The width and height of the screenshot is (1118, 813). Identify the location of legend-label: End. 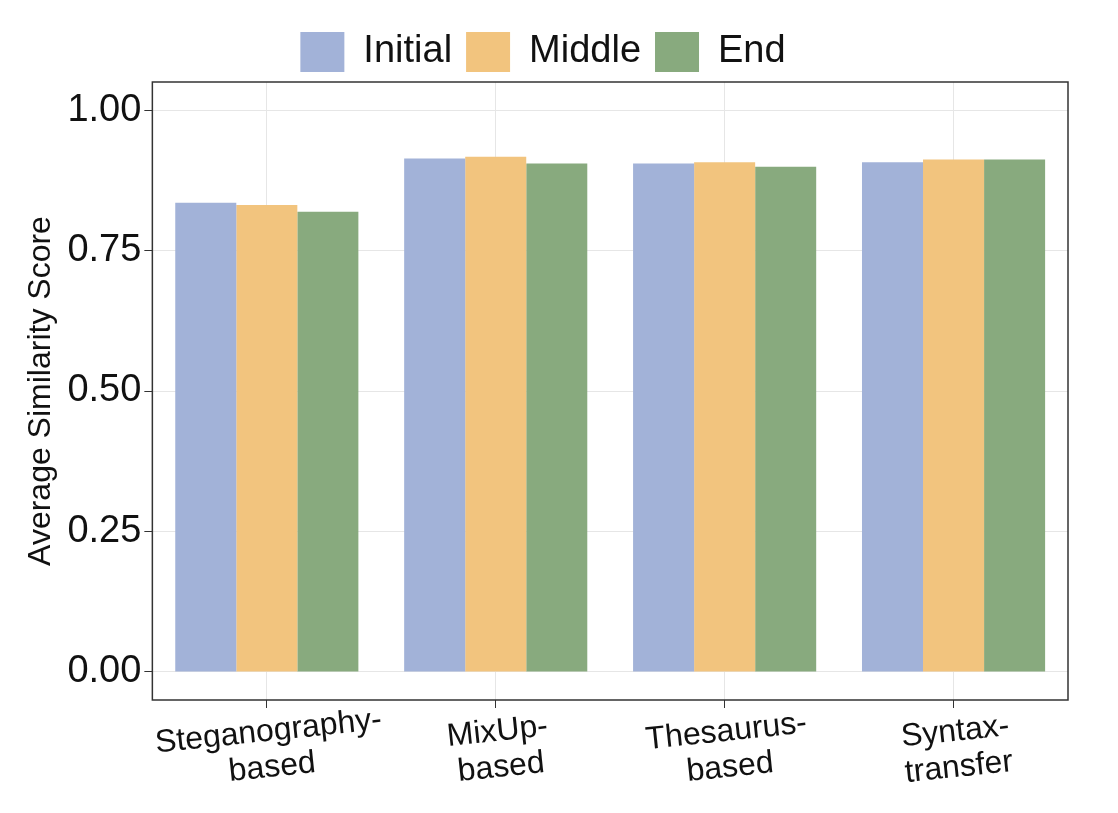
(752, 49).